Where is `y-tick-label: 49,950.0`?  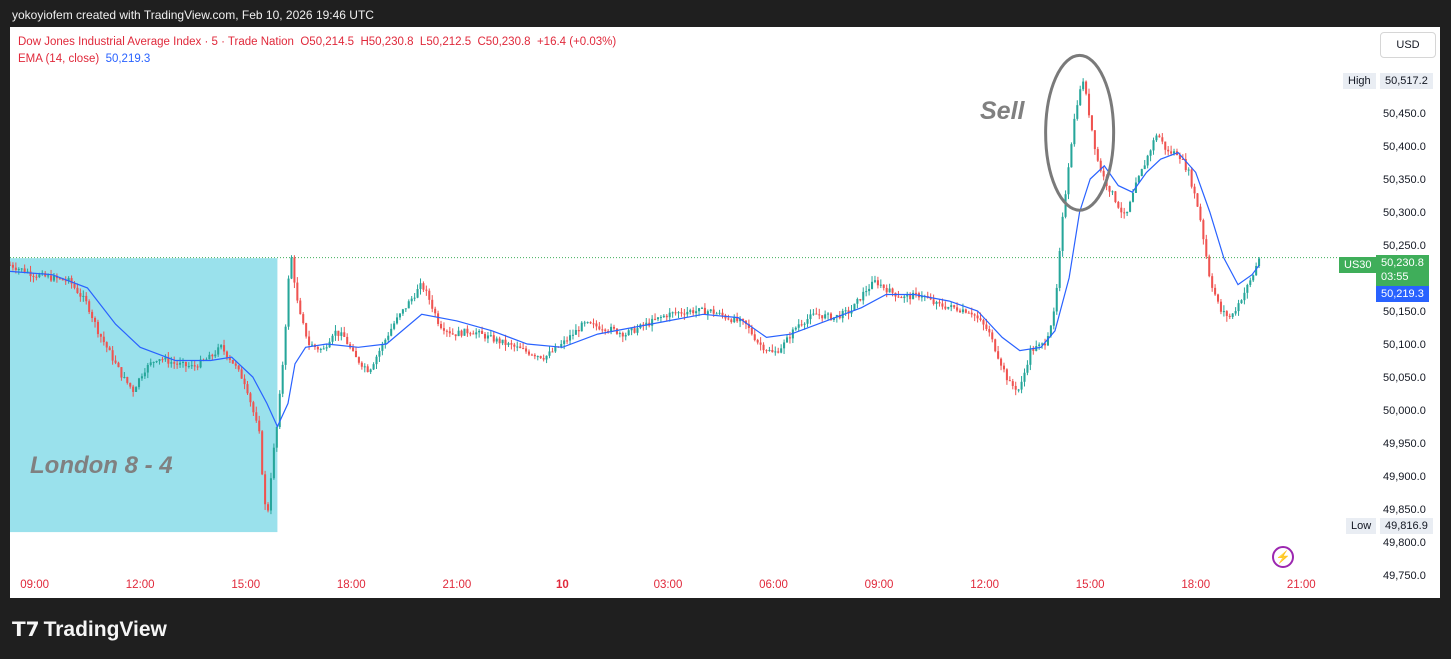 y-tick-label: 49,950.0 is located at coordinates (1404, 444).